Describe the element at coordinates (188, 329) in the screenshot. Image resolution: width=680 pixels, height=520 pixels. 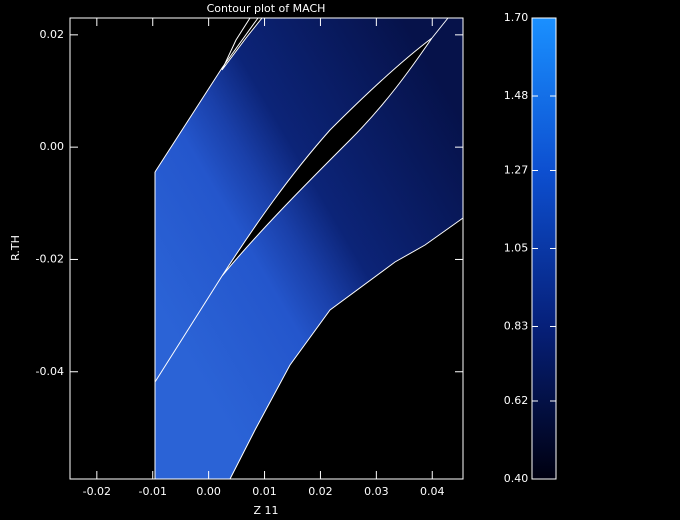
I see `wake-line` at that location.